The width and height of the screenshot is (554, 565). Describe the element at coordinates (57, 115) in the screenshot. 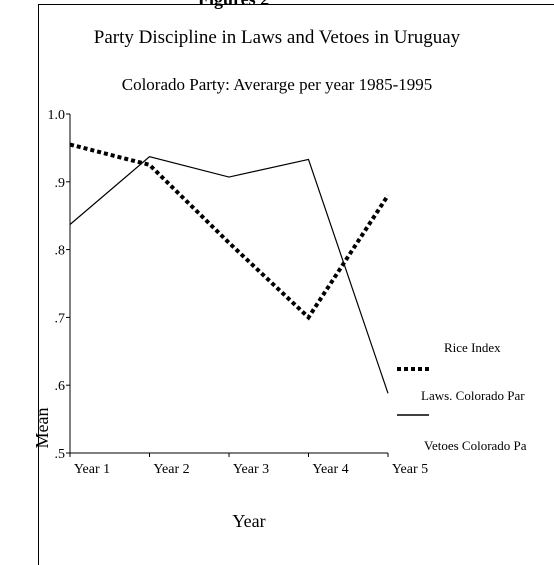

I see `y-tick-label: 1.0` at that location.